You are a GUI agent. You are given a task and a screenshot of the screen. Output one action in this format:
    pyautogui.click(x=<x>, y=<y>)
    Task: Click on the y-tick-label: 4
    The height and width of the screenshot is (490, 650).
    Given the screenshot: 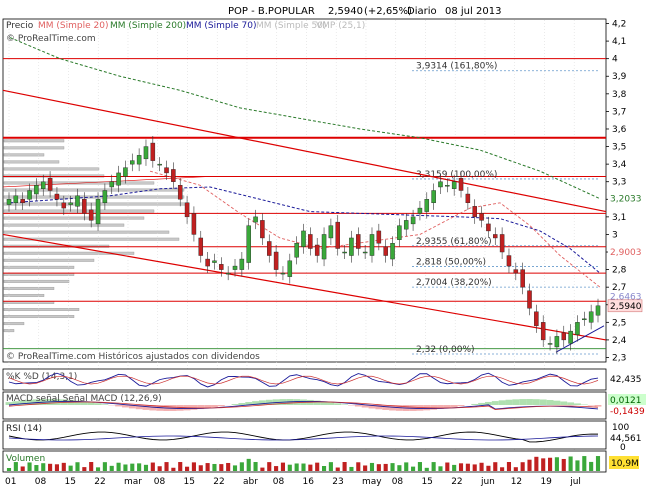 What is the action you would take?
    pyautogui.click(x=615, y=60)
    